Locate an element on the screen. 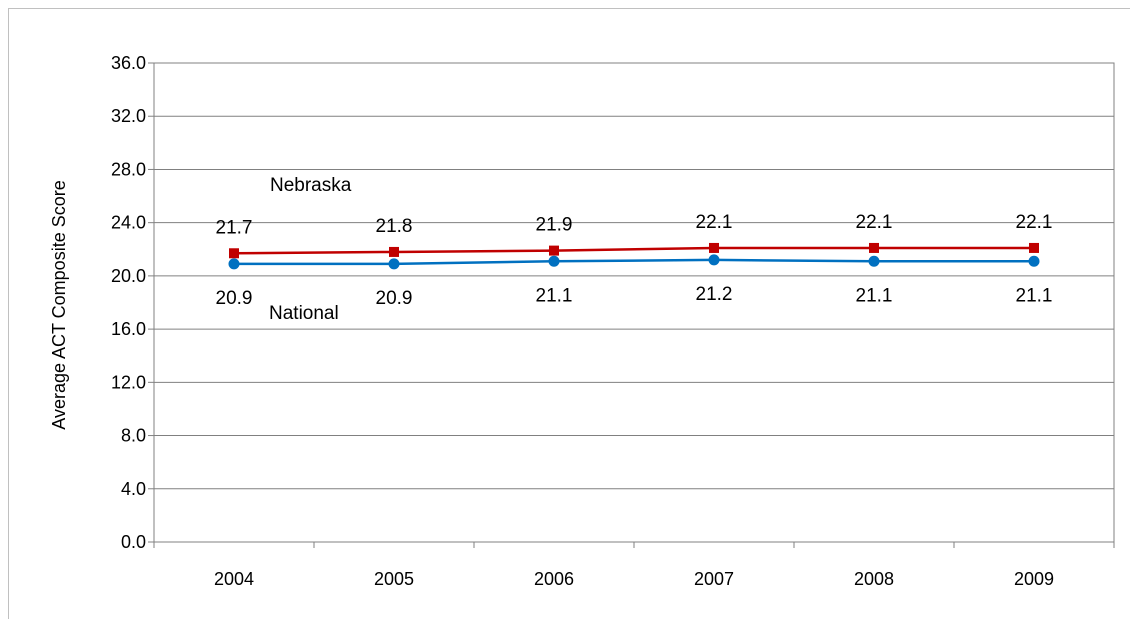 The image size is (1130, 619). y-tick-label: 8.0 is located at coordinates (133, 436).